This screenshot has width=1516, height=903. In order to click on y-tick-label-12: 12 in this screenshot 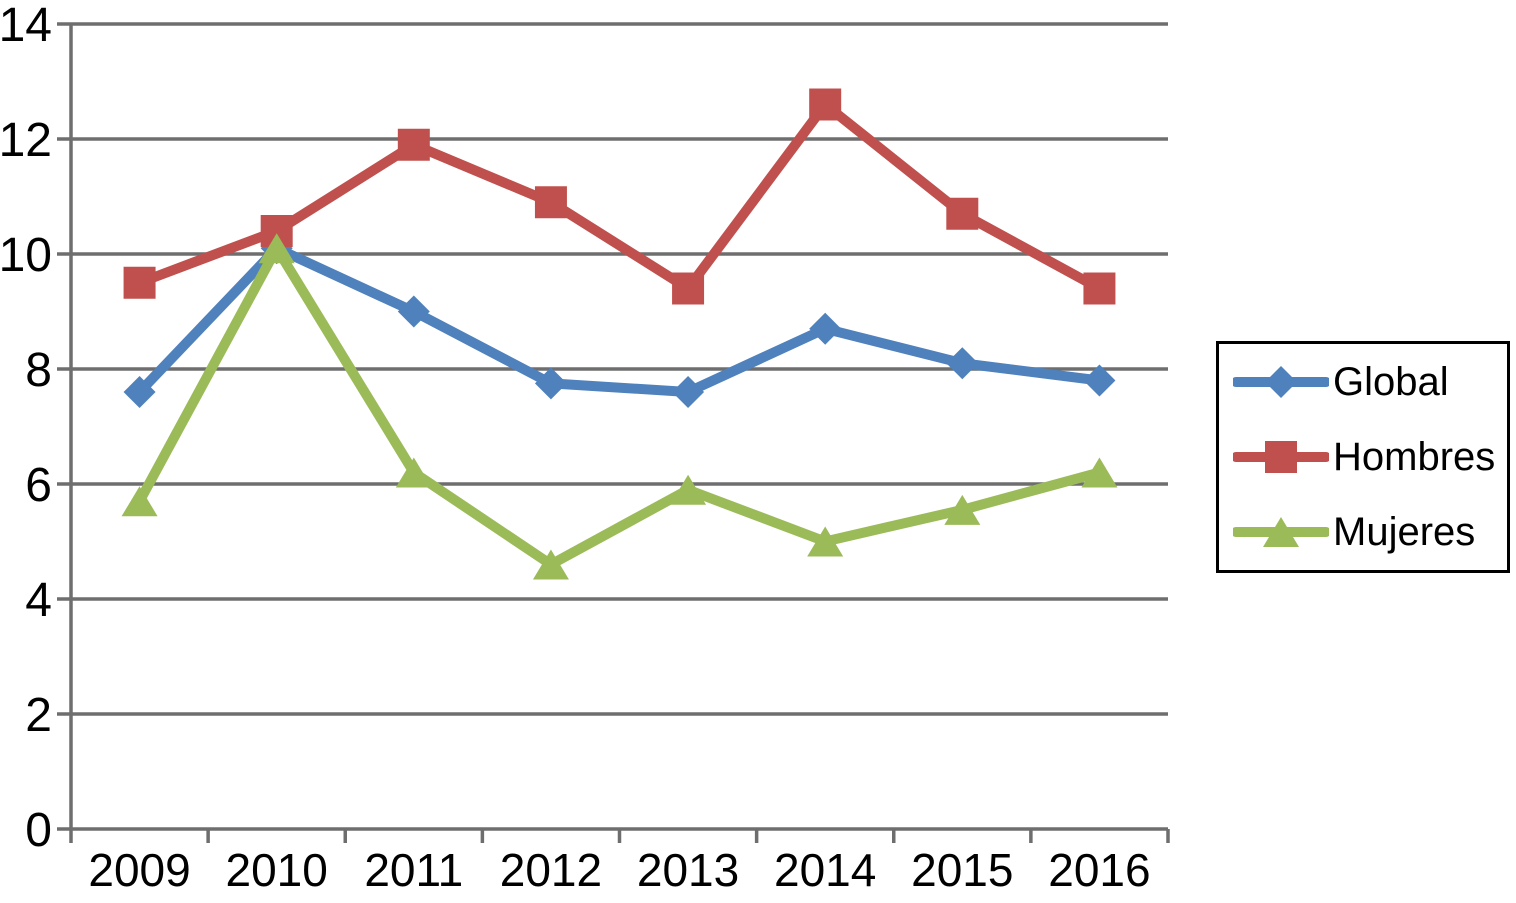, I will do `click(26, 140)`.